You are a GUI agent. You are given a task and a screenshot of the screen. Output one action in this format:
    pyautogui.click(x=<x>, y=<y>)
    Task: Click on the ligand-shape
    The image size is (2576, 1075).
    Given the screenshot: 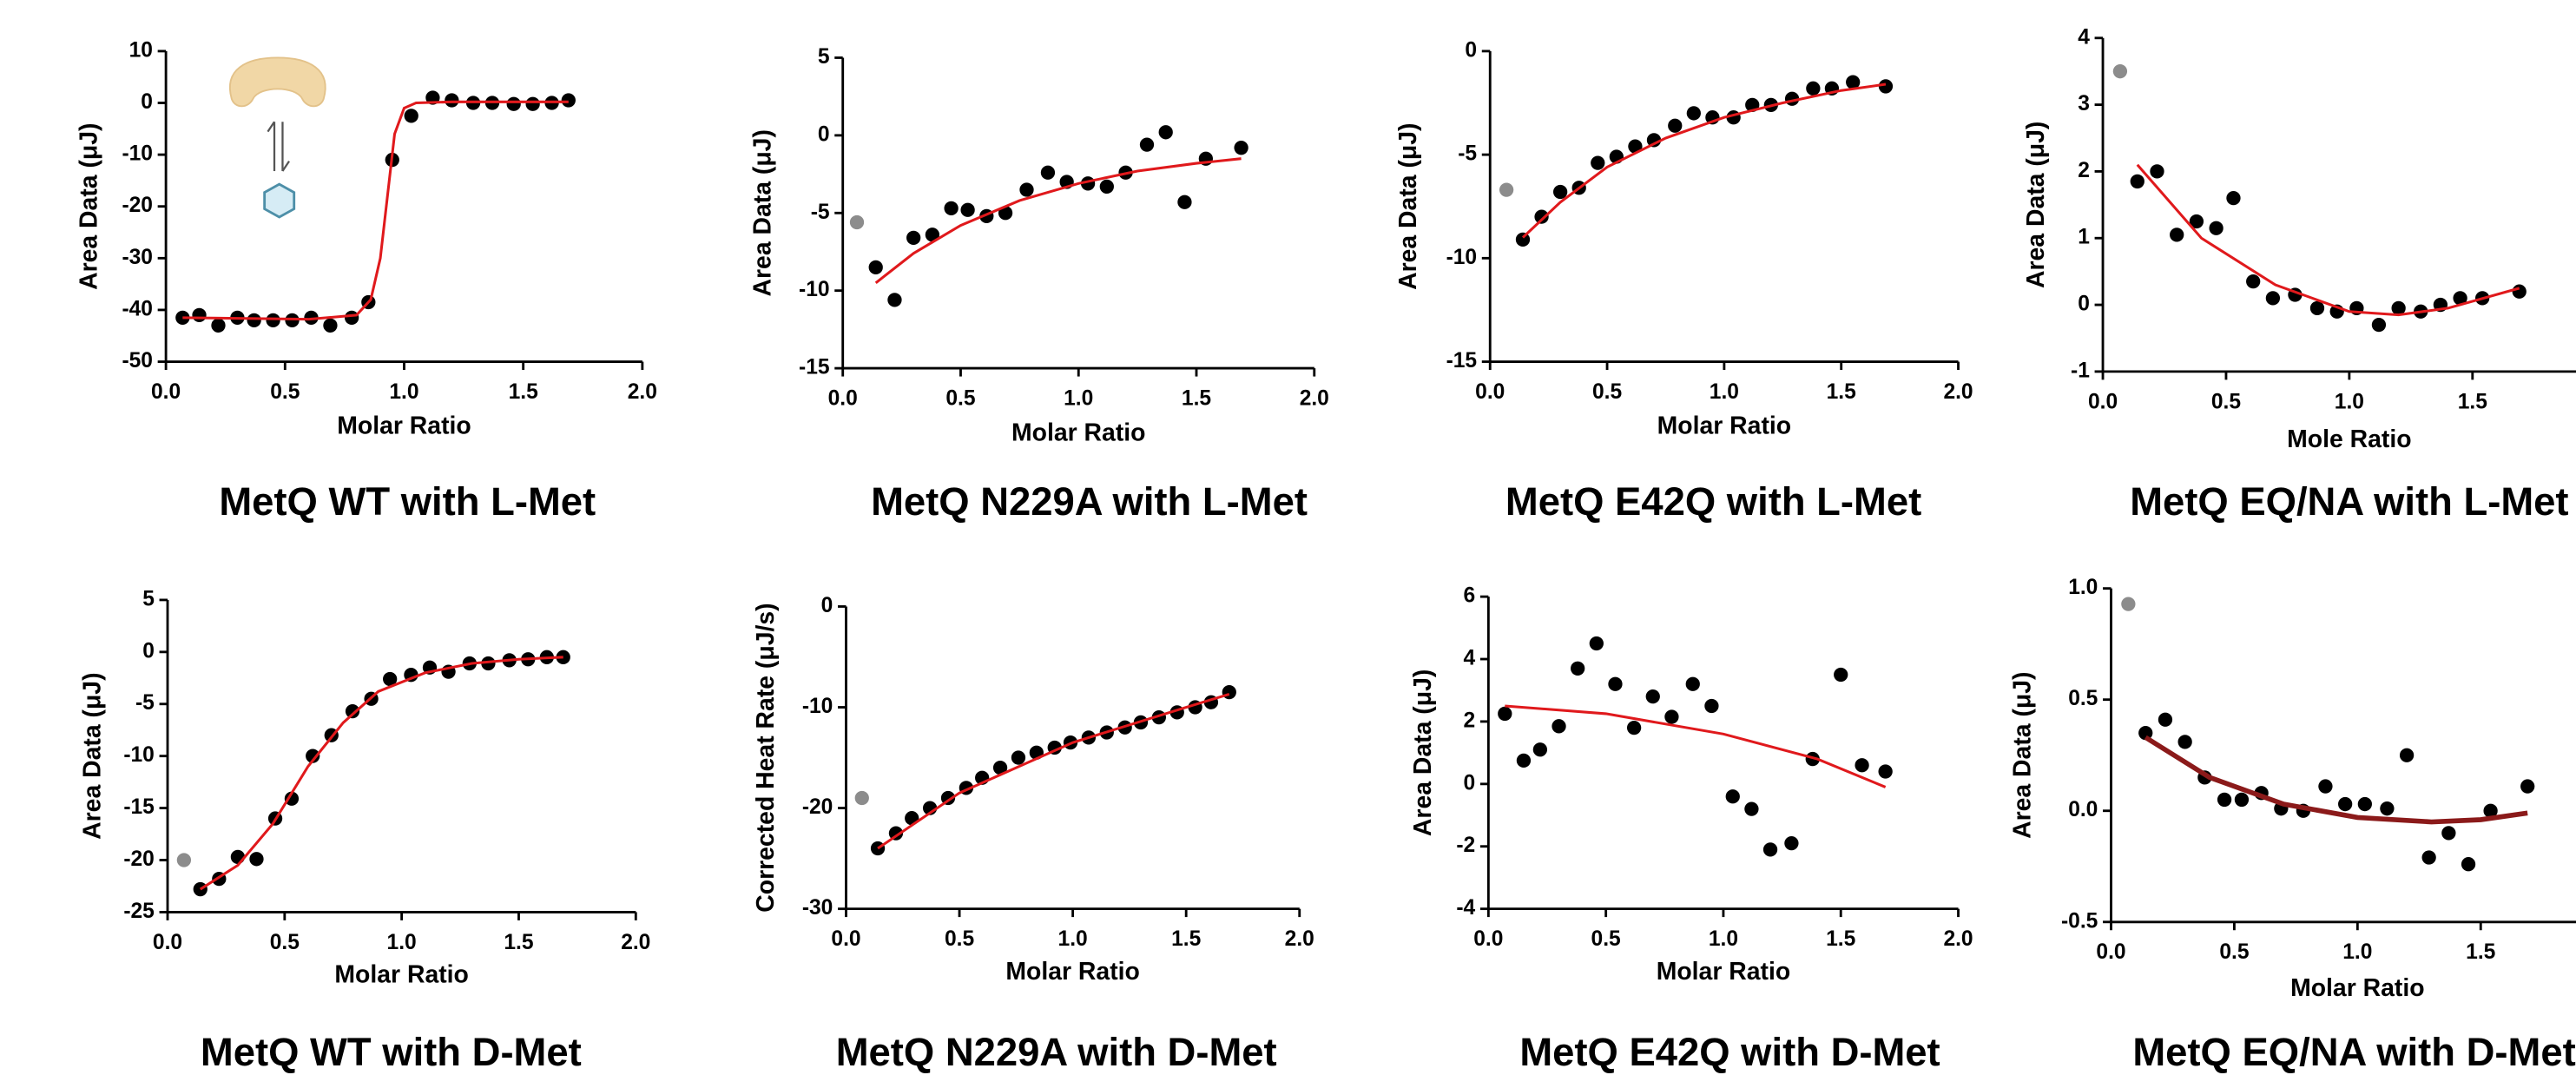 What is the action you would take?
    pyautogui.click(x=279, y=200)
    